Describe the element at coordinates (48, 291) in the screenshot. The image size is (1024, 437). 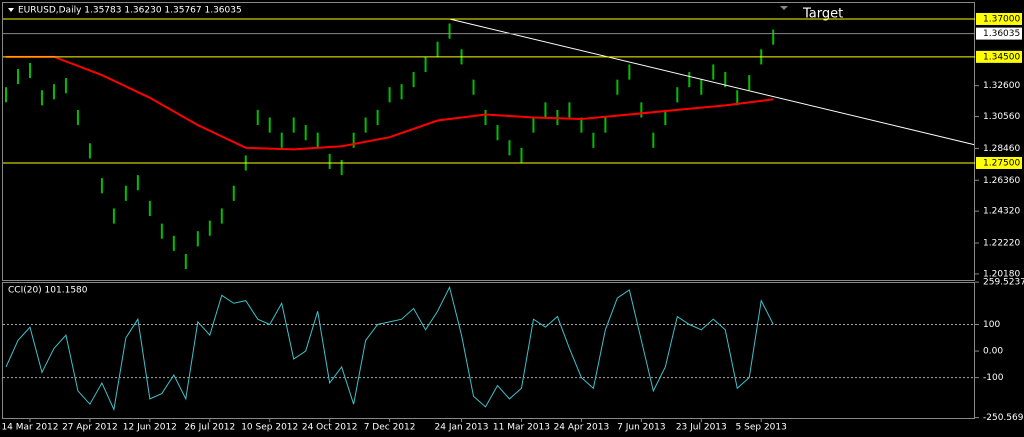
I see `cci-title: CCI(20) 101.1580` at that location.